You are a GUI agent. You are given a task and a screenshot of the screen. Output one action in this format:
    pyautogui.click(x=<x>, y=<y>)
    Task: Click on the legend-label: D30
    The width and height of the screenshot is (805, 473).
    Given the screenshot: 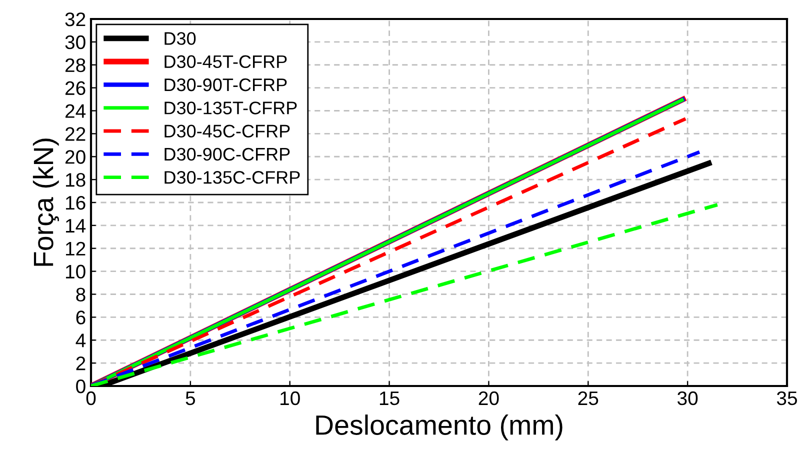 What is the action you would take?
    pyautogui.click(x=180, y=38)
    